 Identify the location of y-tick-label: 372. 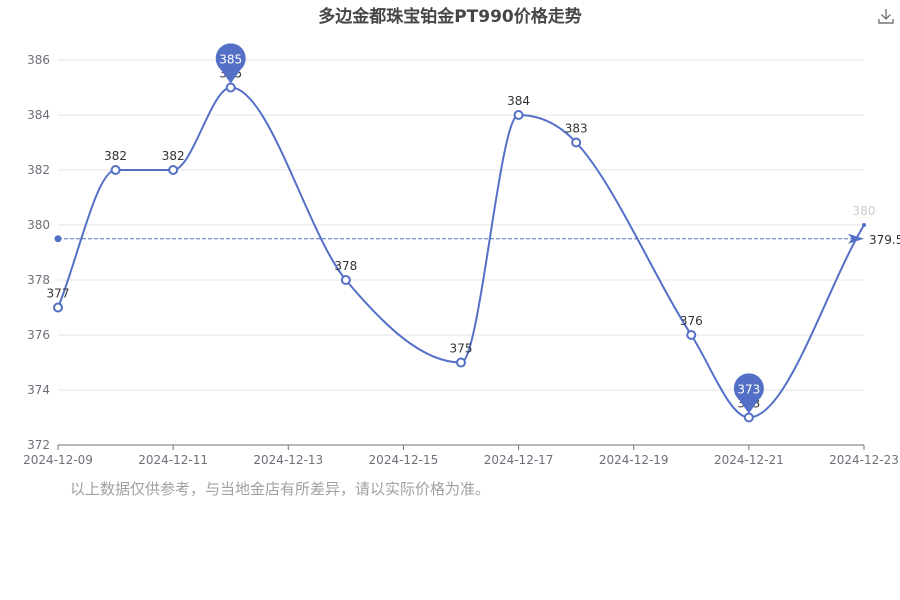
(38, 445).